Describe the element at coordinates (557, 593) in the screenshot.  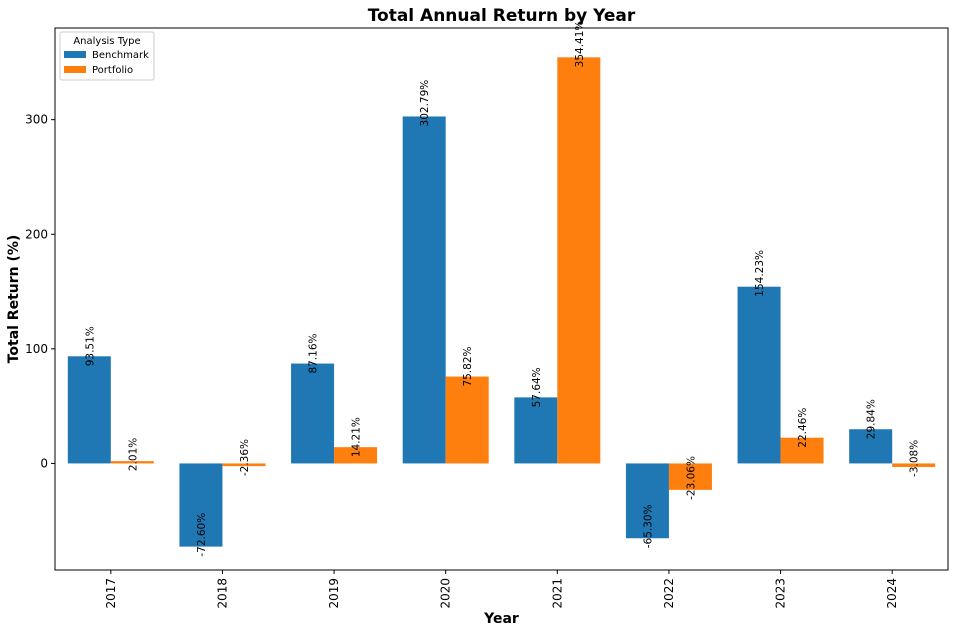
I see `x-tick-label: 2021` at that location.